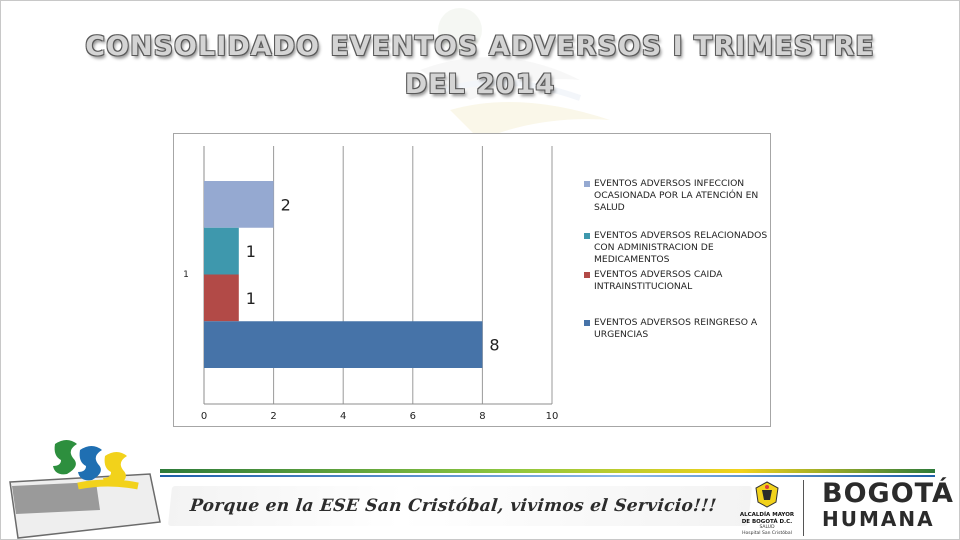 This screenshot has width=960, height=540. What do you see at coordinates (343, 416) in the screenshot?
I see `x-tick-label: 4` at bounding box center [343, 416].